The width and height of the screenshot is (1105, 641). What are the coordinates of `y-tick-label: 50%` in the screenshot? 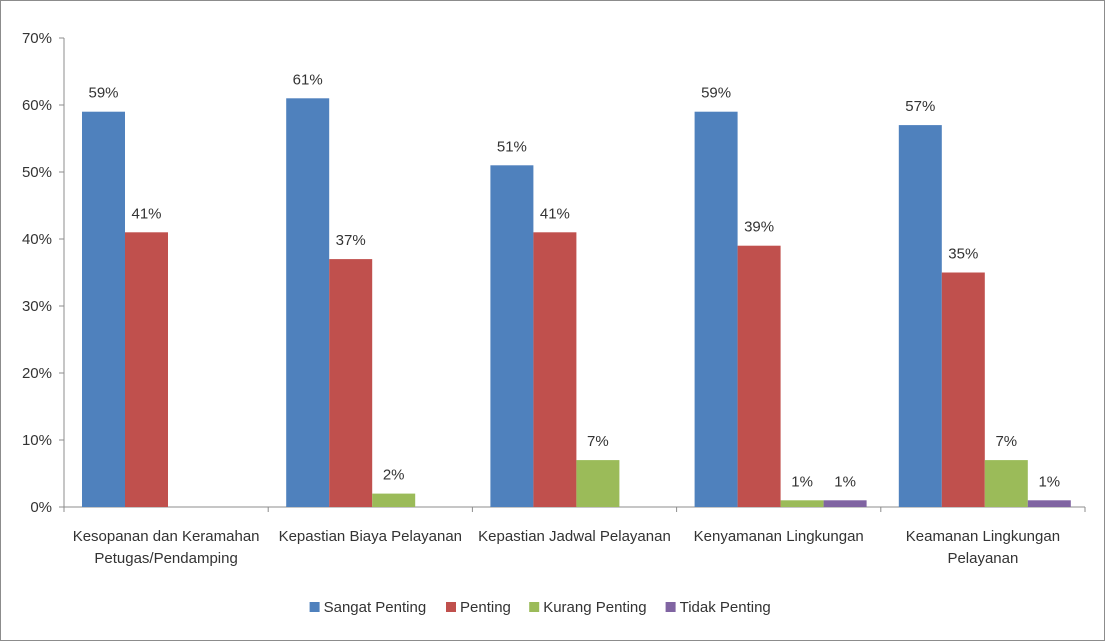 It's located at (37, 172).